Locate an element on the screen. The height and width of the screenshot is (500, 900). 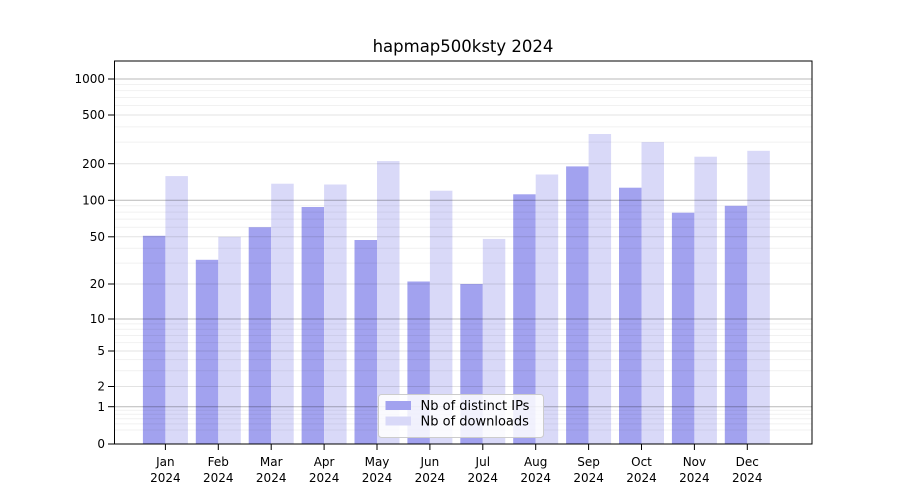
x-tick-label-month: Jun is located at coordinates (430, 462).